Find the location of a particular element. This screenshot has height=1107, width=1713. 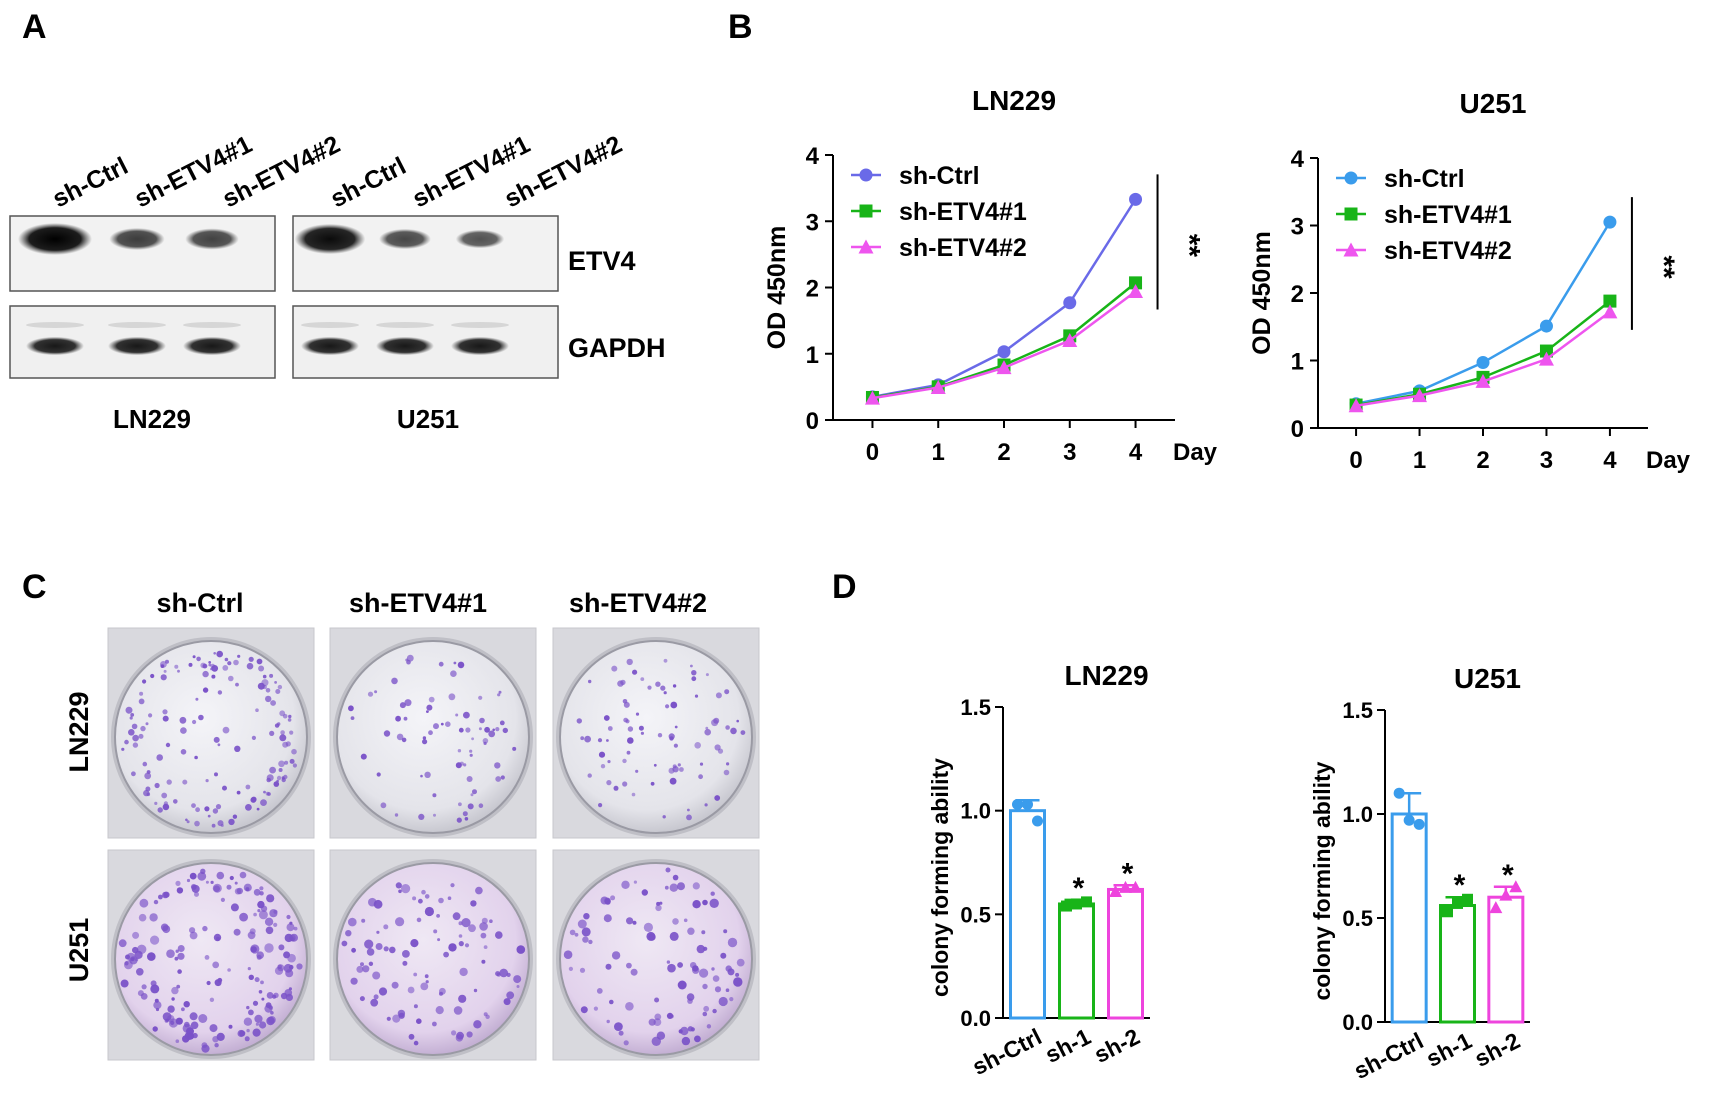

column-label: sh-ETV4#1 is located at coordinates (418, 603).